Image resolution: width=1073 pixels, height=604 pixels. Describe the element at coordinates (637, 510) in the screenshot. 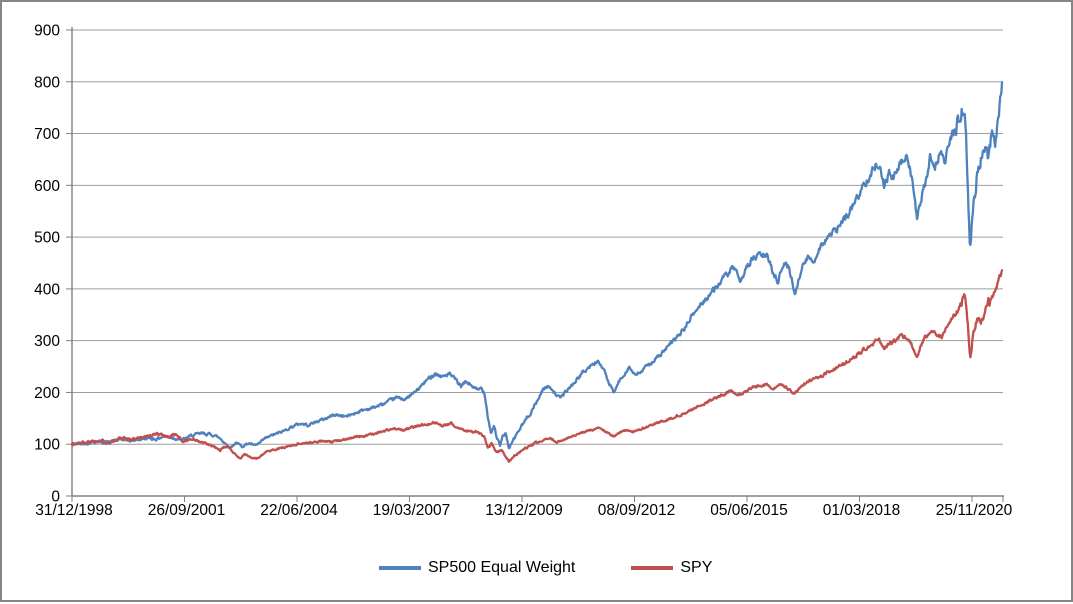

I see `x-tick-label: 08/09/2012` at that location.